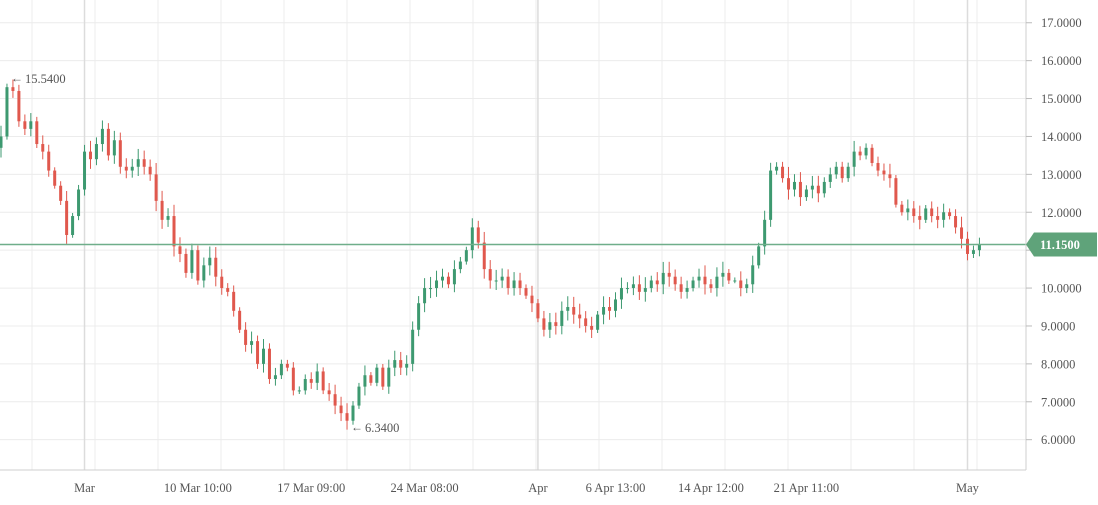 This screenshot has width=1098, height=505. Describe the element at coordinates (1061, 23) in the screenshot. I see `y-tick-label: 17.0000` at that location.